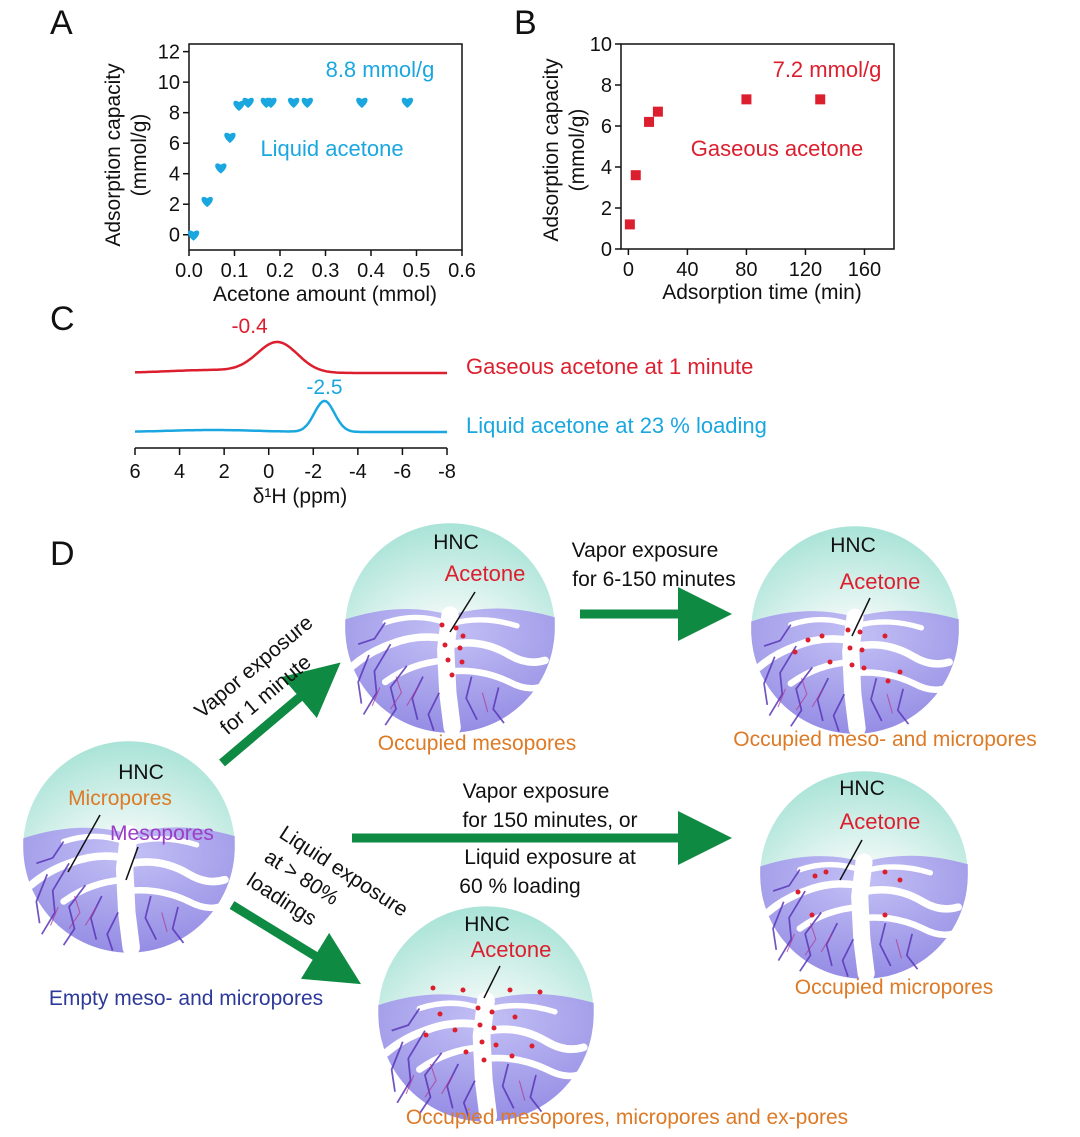 This screenshot has height=1137, width=1080. What do you see at coordinates (456, 542) in the screenshot?
I see `hnc-label-meso: HNC` at bounding box center [456, 542].